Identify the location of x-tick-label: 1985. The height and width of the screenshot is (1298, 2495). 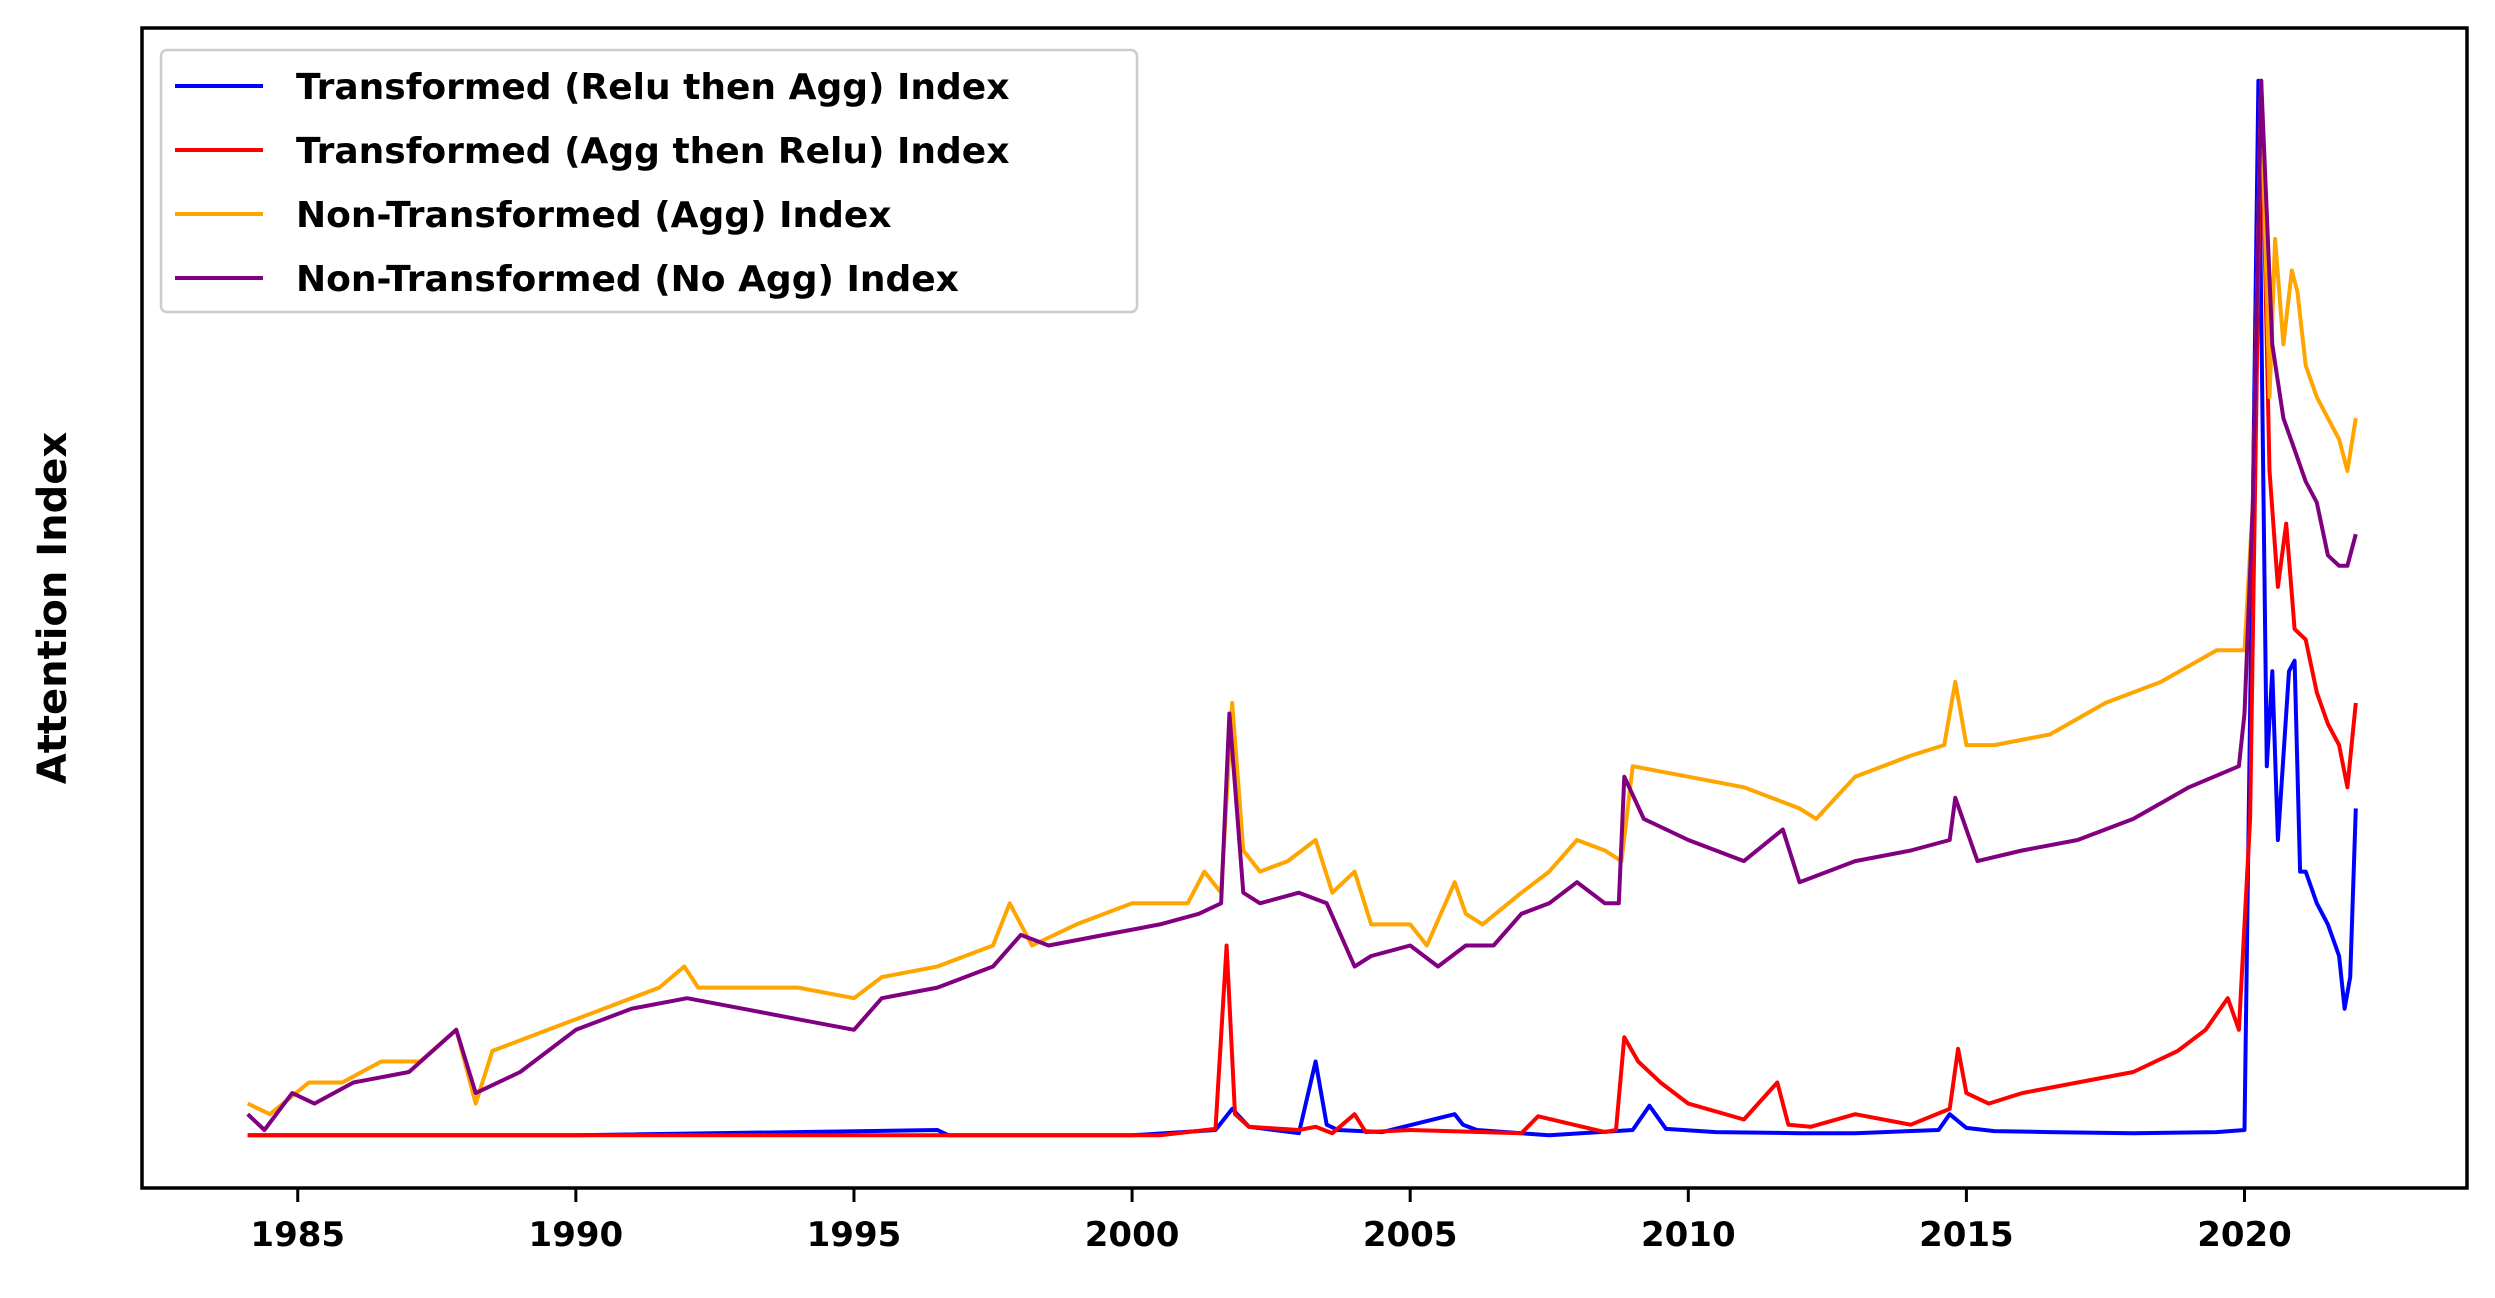
(297, 1235).